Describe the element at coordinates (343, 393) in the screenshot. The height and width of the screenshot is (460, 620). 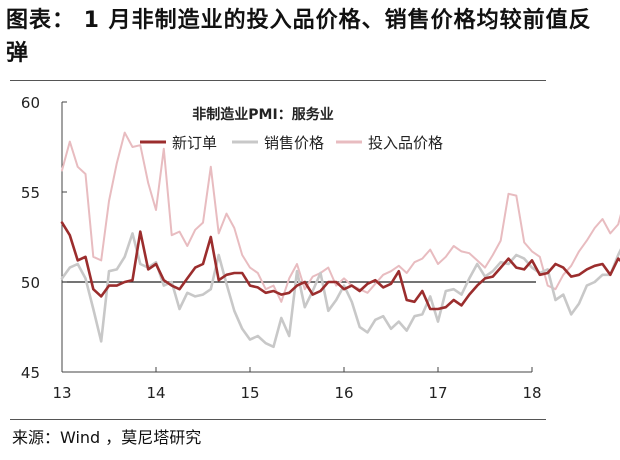
I see `x-tick-label: 16` at that location.